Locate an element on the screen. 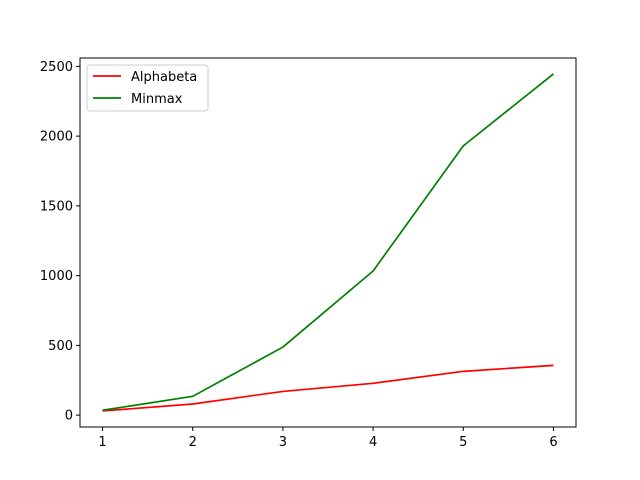 This screenshot has width=640, height=480. x-axis-ticks: 1 2 3 4 5 6 is located at coordinates (328, 438).